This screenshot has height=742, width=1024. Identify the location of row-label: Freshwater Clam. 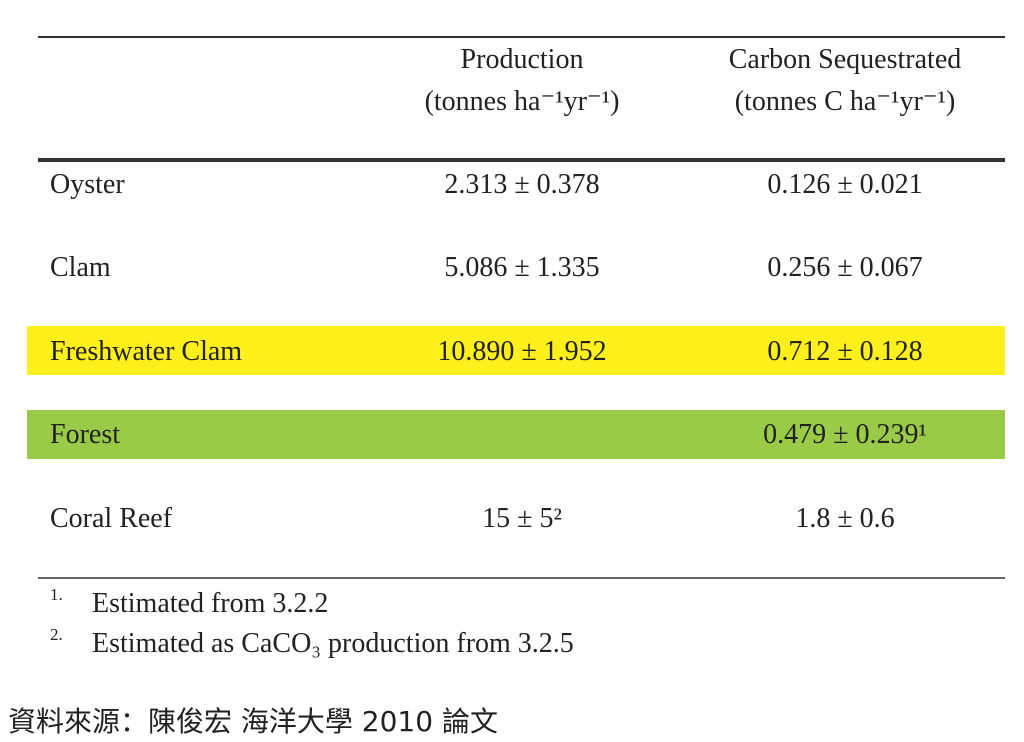
(146, 351).